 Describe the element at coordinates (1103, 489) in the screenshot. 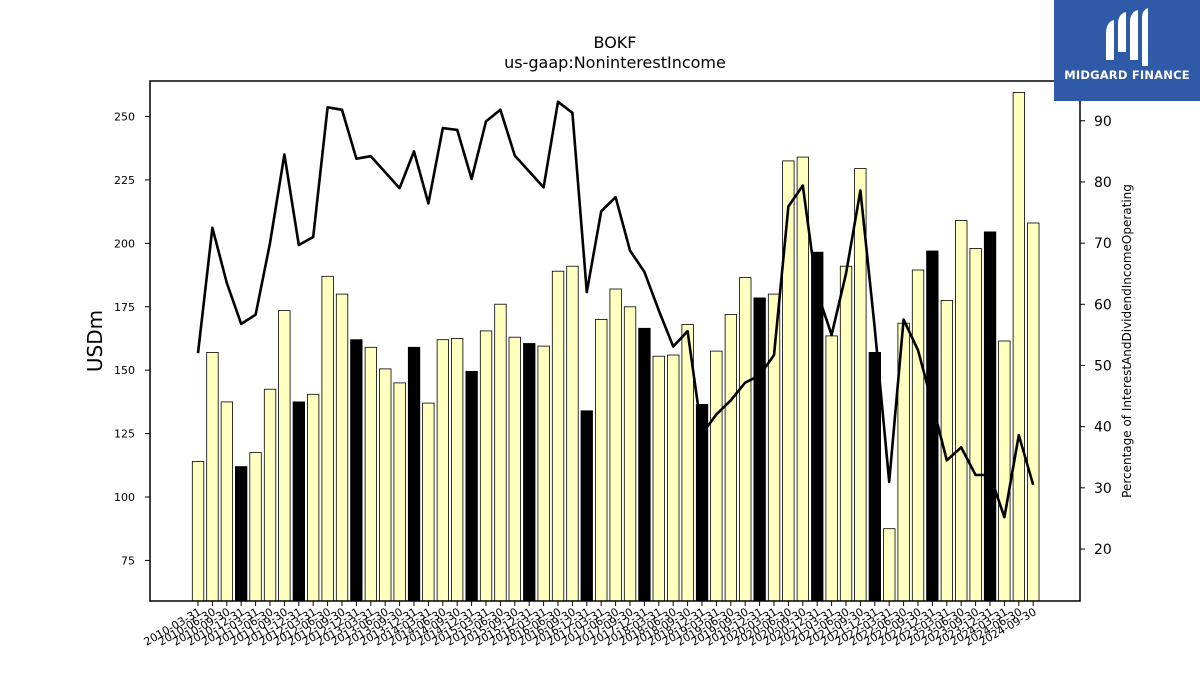

I see `y2-tick-label: 30` at that location.